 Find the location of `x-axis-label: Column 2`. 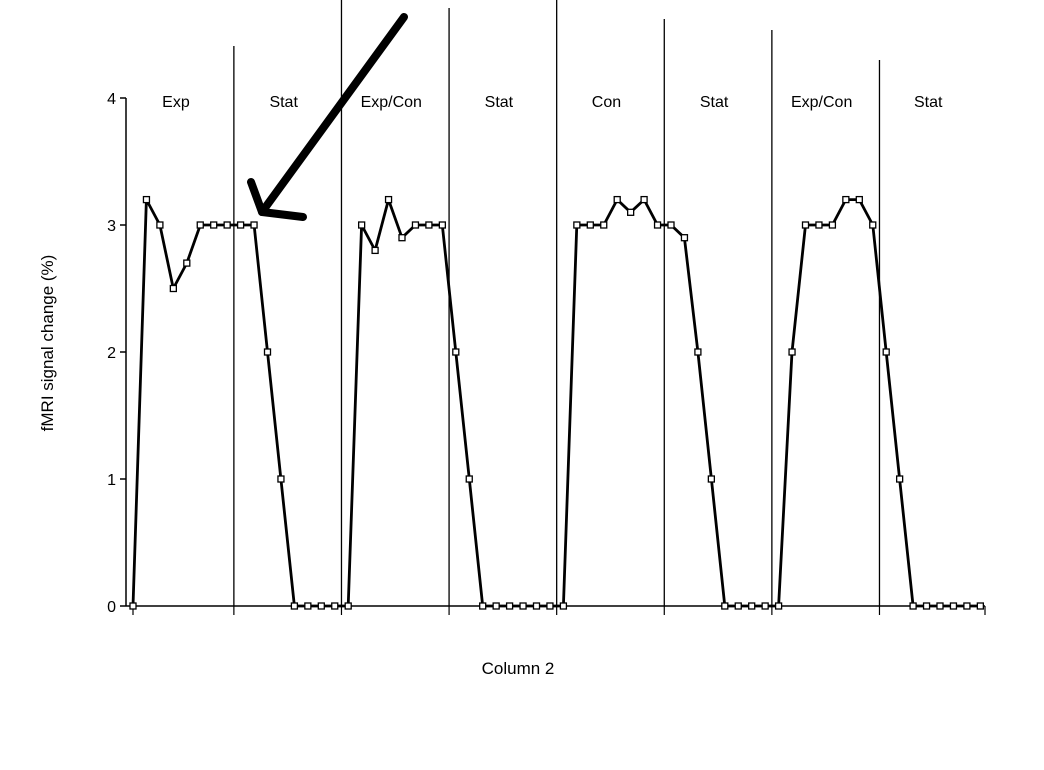

x-axis-label: Column 2 is located at coordinates (518, 668).